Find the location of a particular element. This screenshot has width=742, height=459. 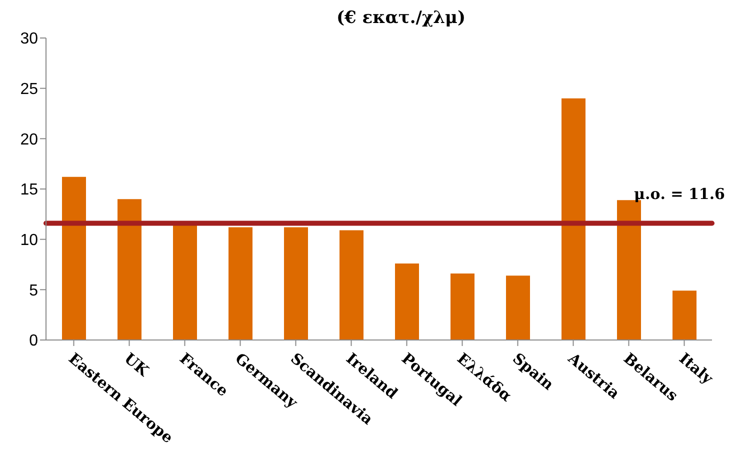

y-tick-label: 25 is located at coordinates (29, 89).